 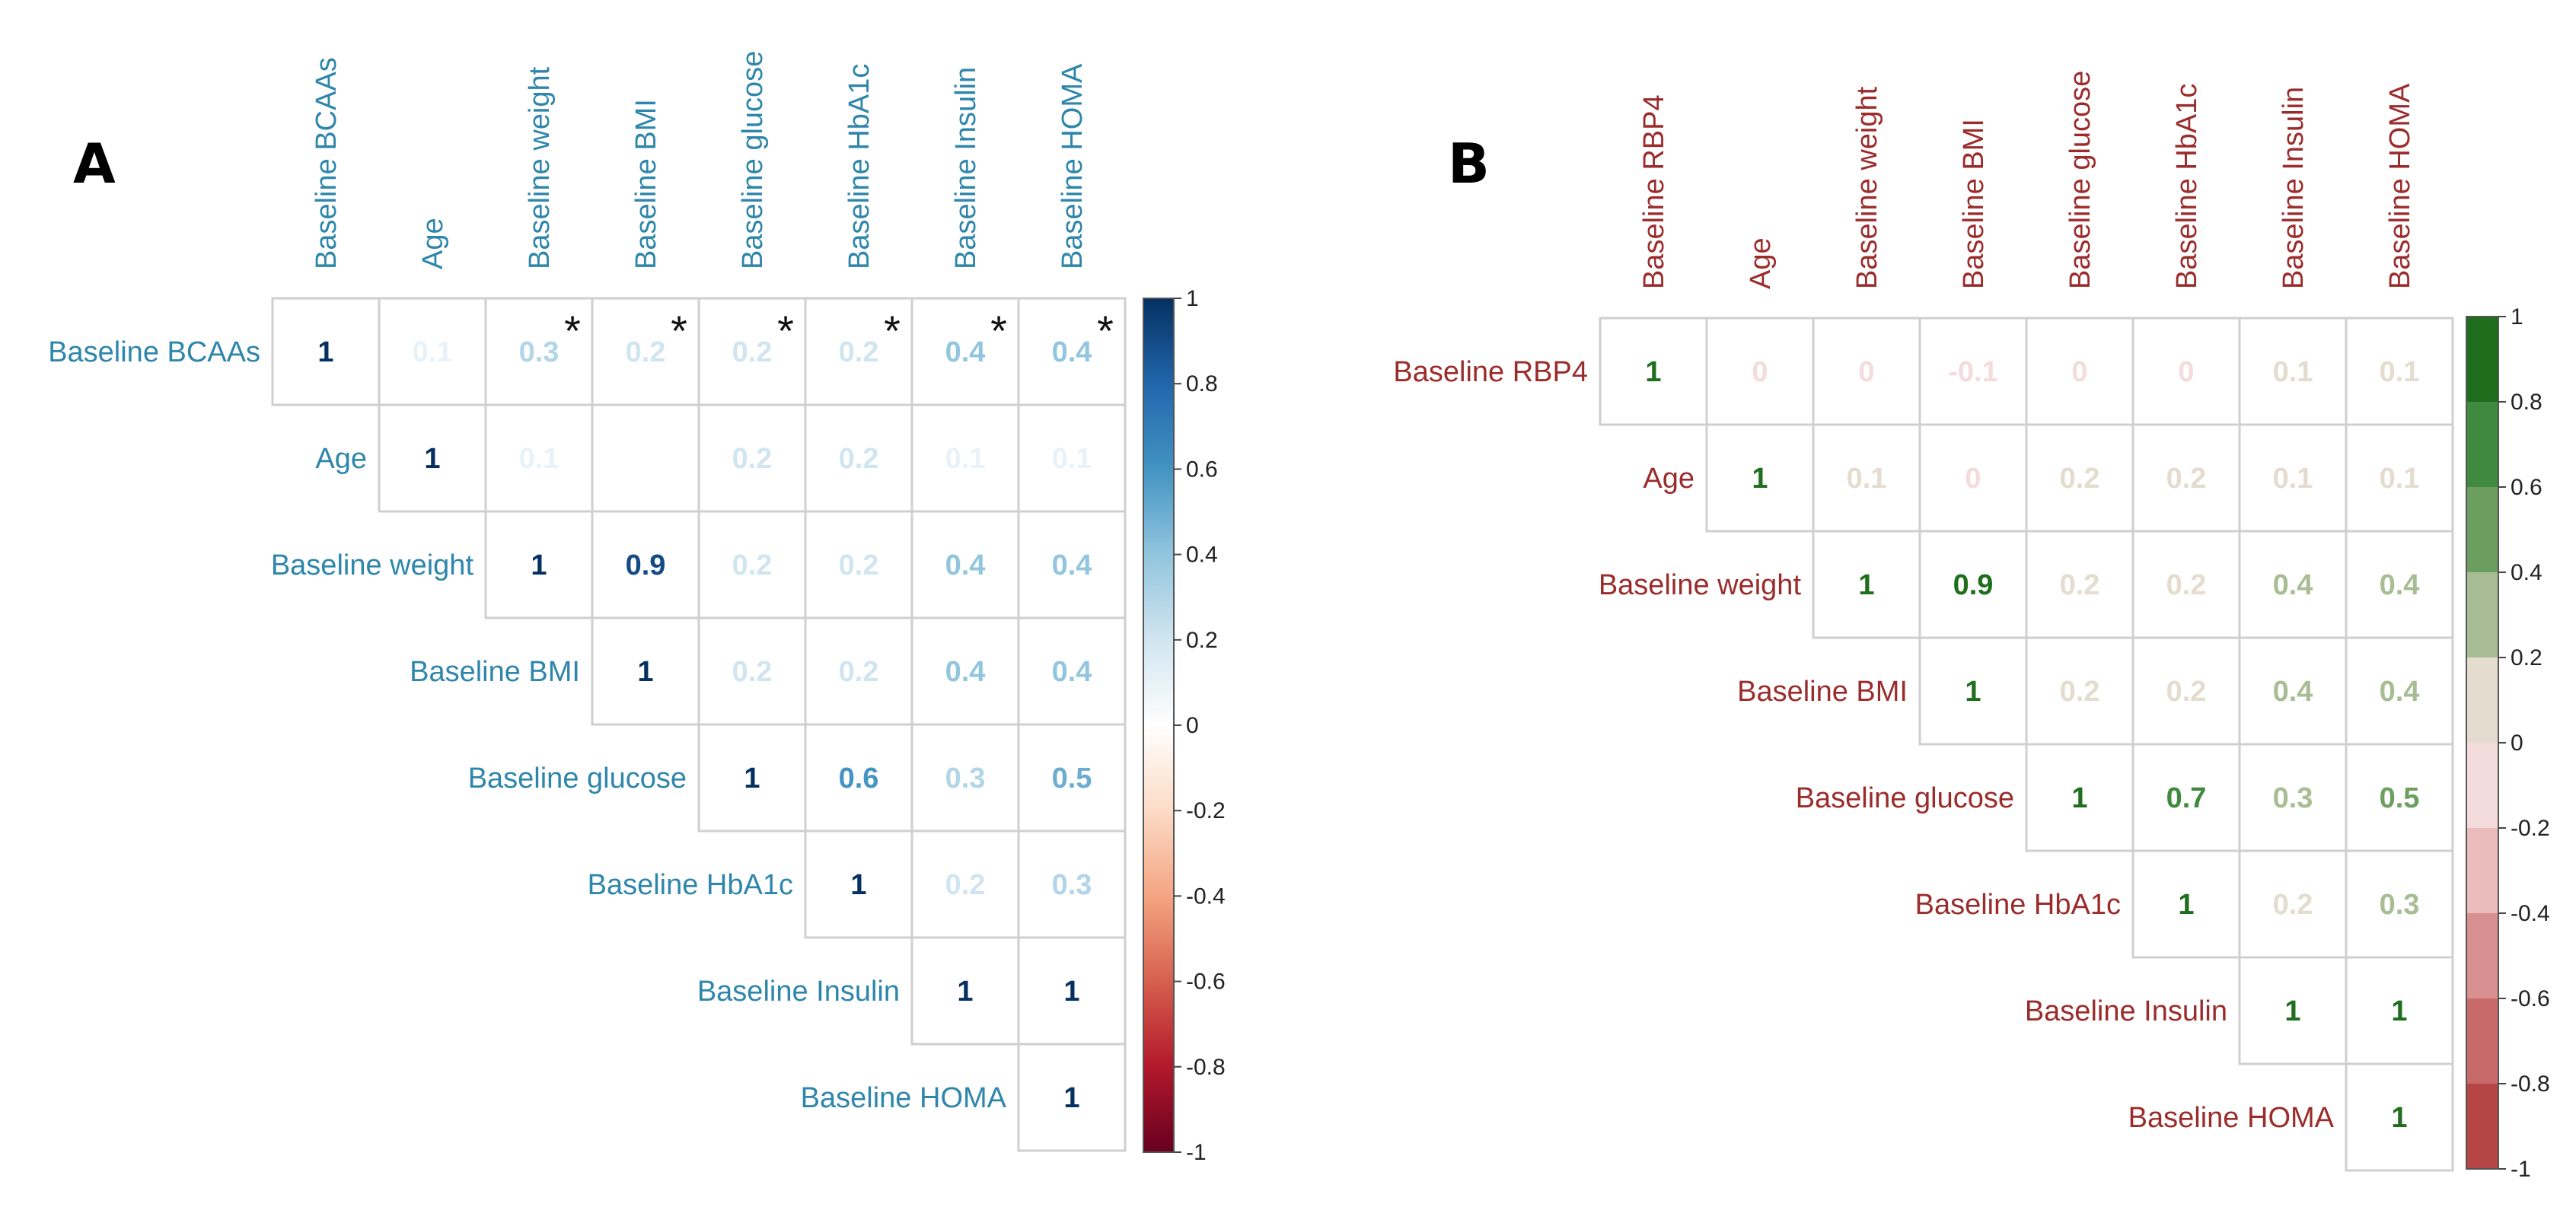 What do you see at coordinates (2521, 1170) in the screenshot?
I see `colorbar-tick-label: -1` at bounding box center [2521, 1170].